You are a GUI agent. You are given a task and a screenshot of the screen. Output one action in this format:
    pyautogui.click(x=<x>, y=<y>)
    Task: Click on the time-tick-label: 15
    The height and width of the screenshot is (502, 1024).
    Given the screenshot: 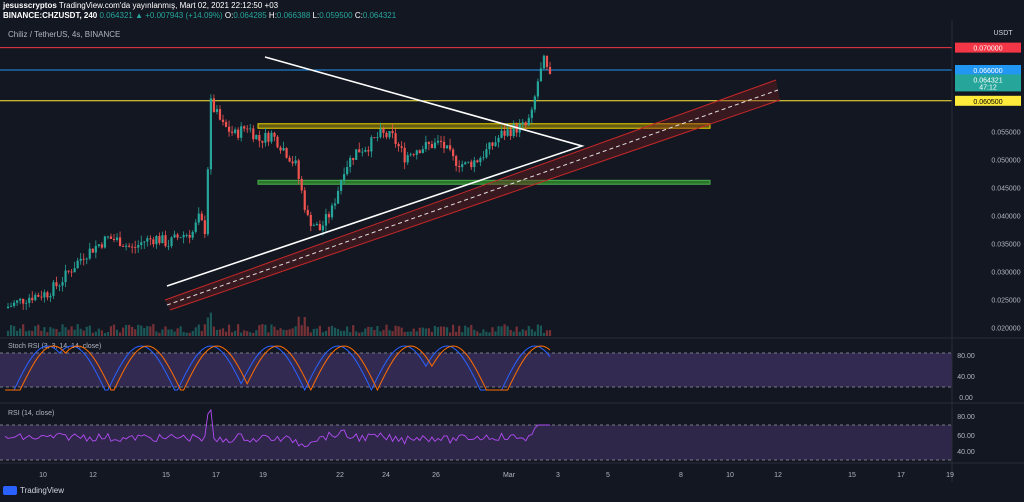 What is the action you would take?
    pyautogui.click(x=166, y=475)
    